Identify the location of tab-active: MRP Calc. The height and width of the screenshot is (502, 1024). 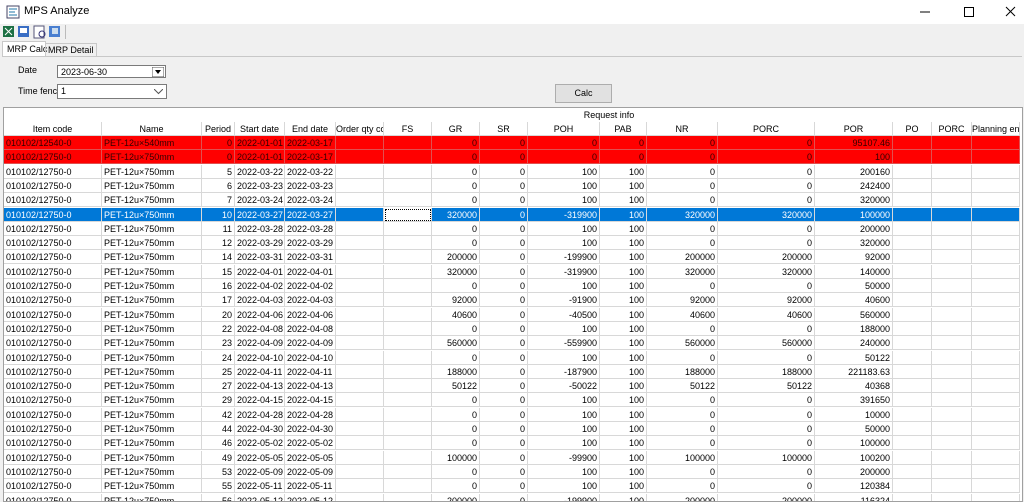
(24, 49).